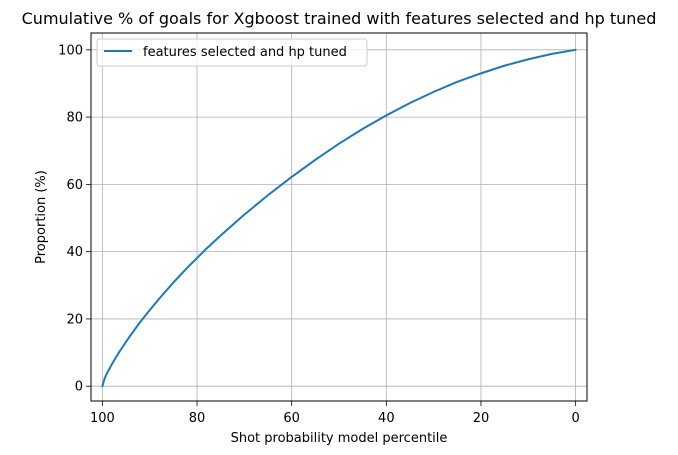  What do you see at coordinates (74, 319) in the screenshot?
I see `y-tick-label: 20` at bounding box center [74, 319].